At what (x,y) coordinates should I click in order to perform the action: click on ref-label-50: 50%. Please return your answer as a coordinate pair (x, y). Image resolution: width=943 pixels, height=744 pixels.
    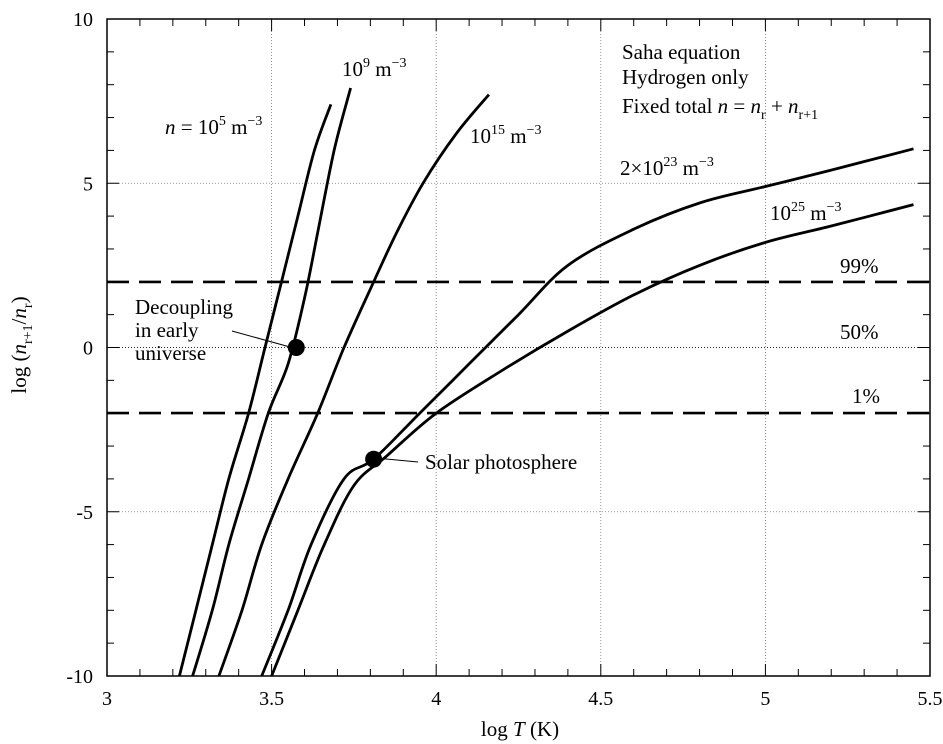
    Looking at the image, I should click on (859, 332).